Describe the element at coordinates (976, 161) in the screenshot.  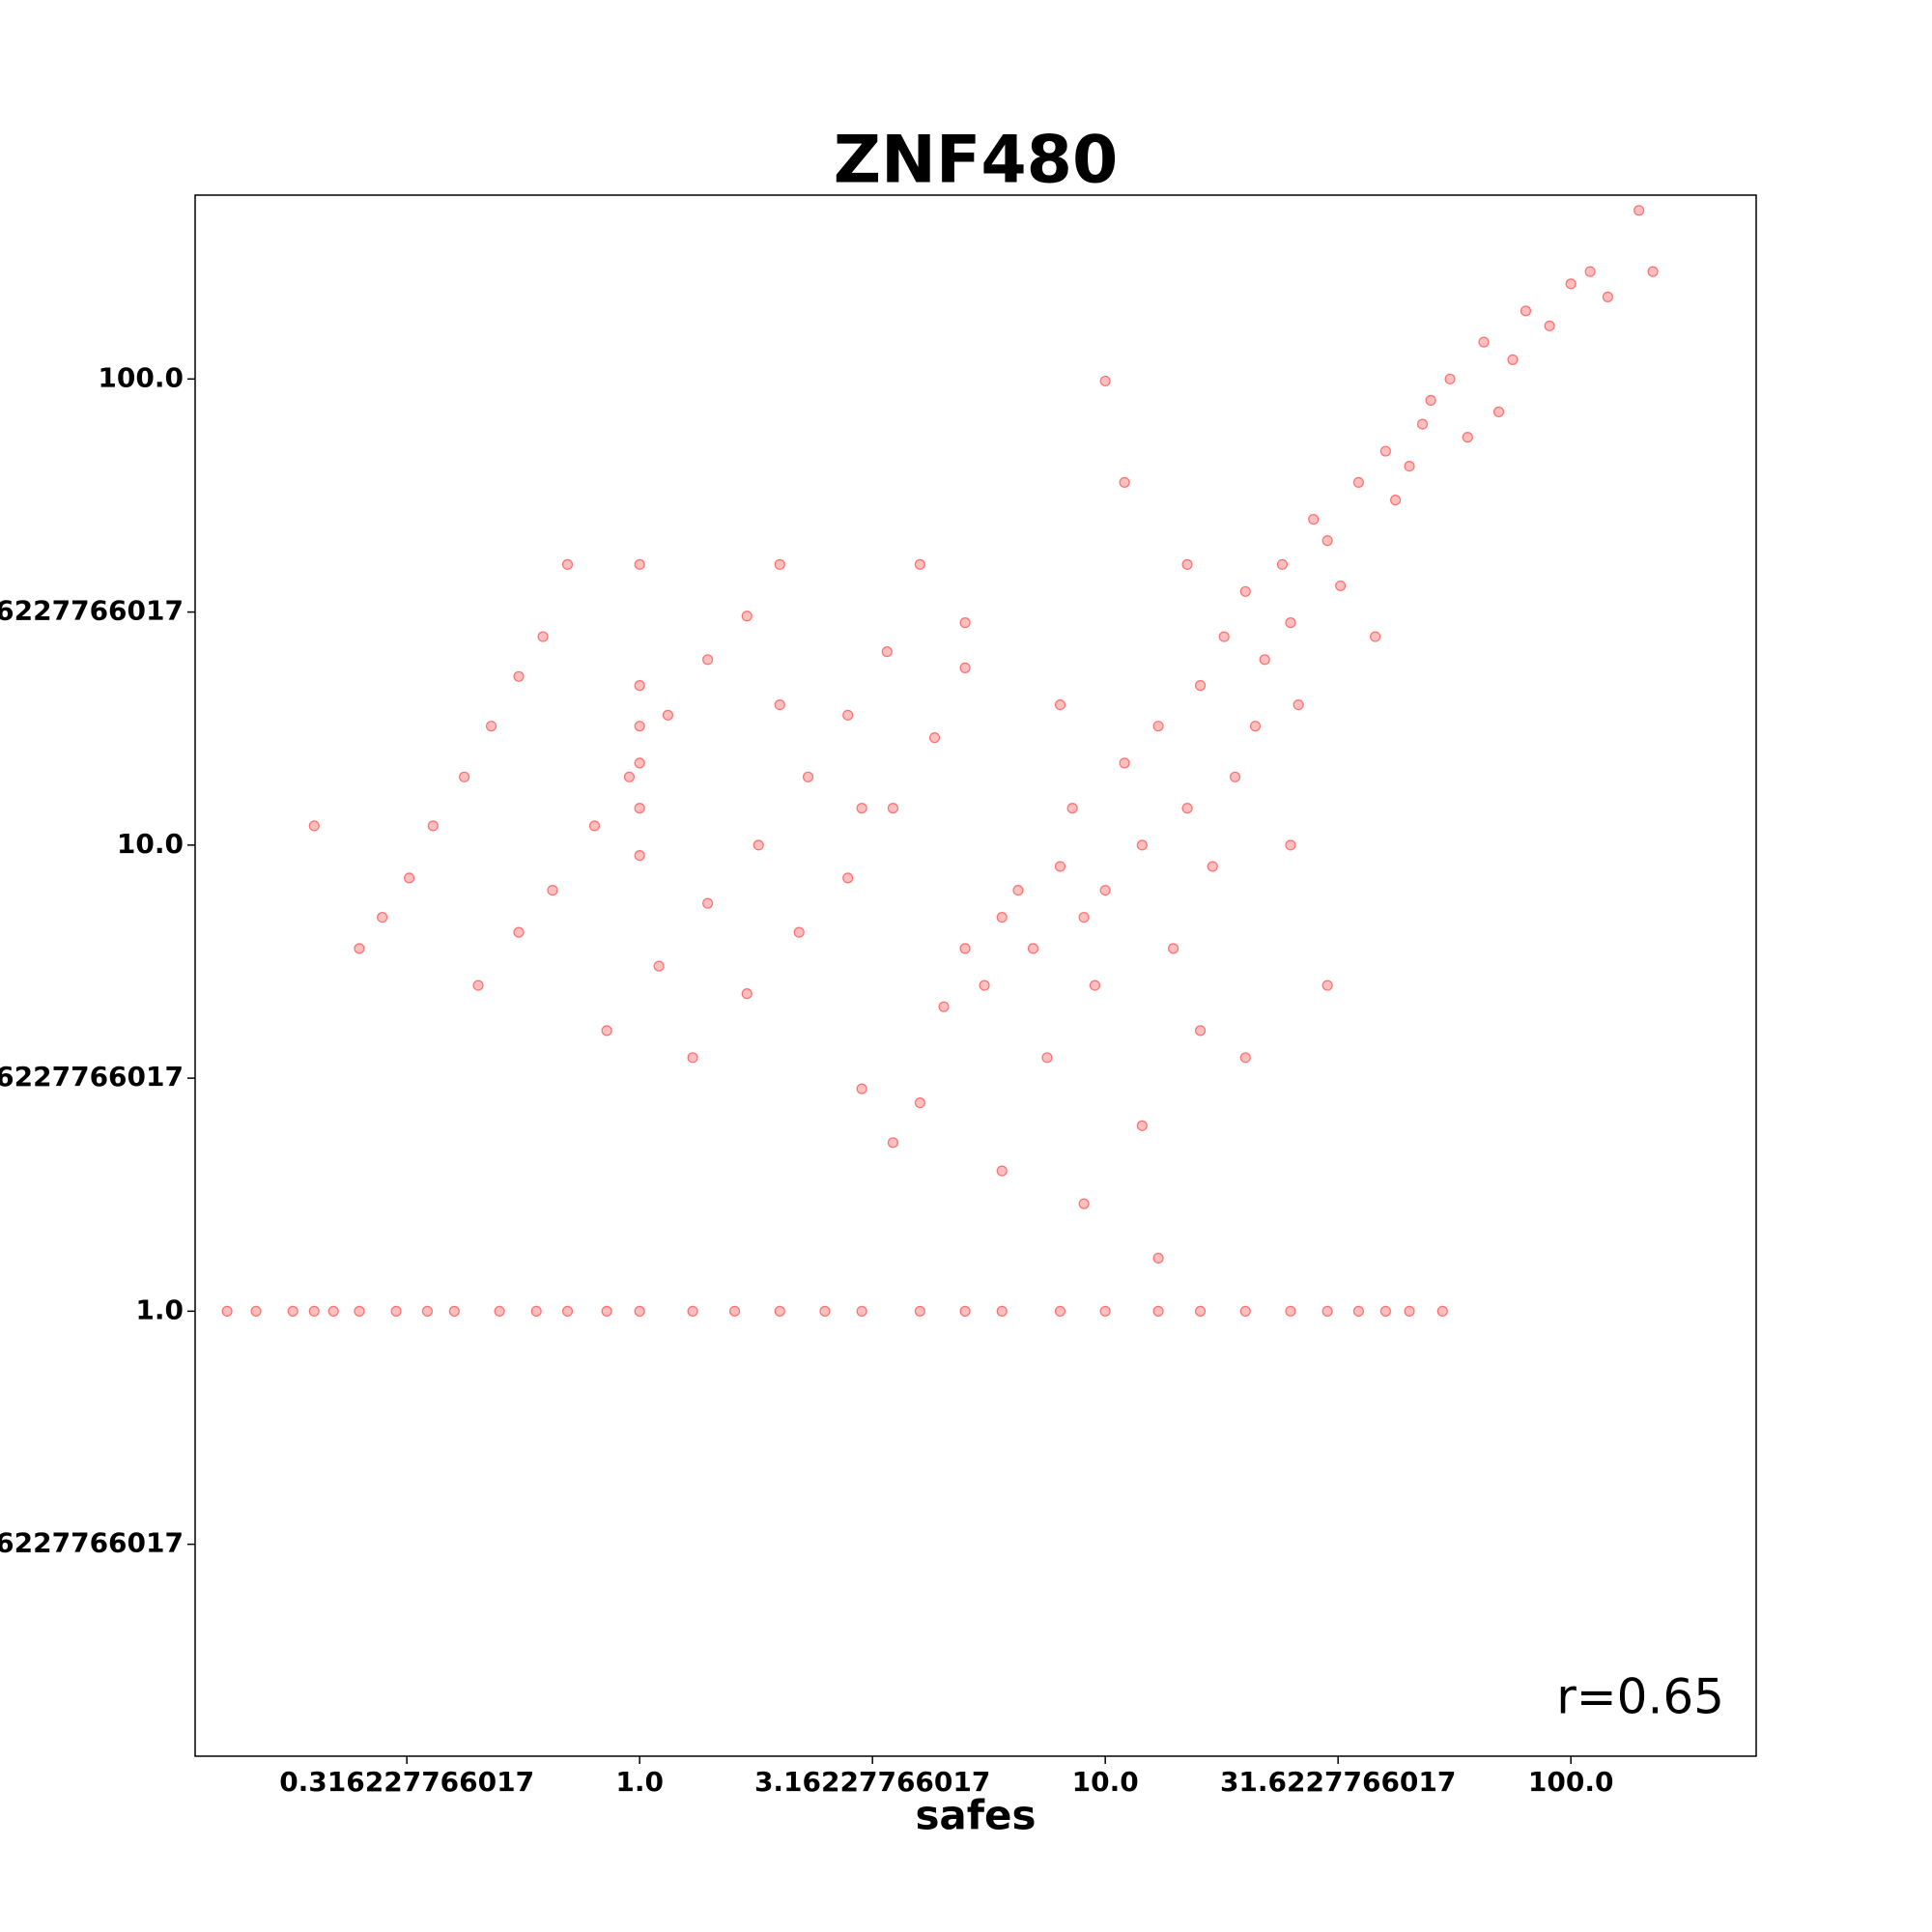
I see `chart-title: ZNF480` at that location.